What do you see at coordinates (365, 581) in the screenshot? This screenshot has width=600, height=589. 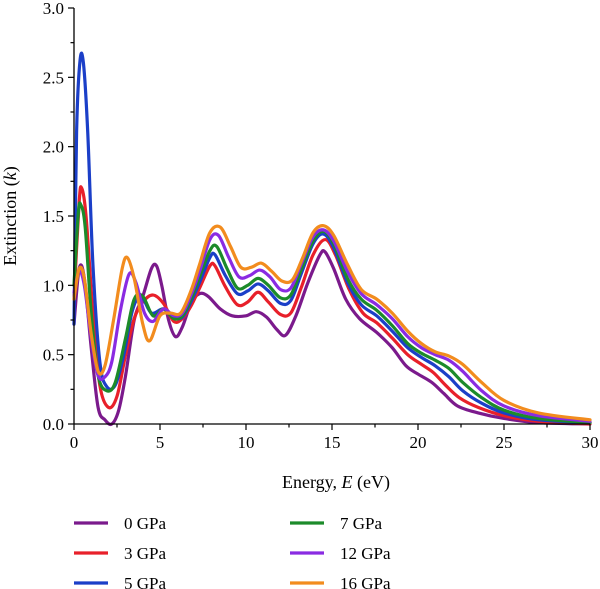 I see `legend-label-5: 16 GPa` at bounding box center [365, 581].